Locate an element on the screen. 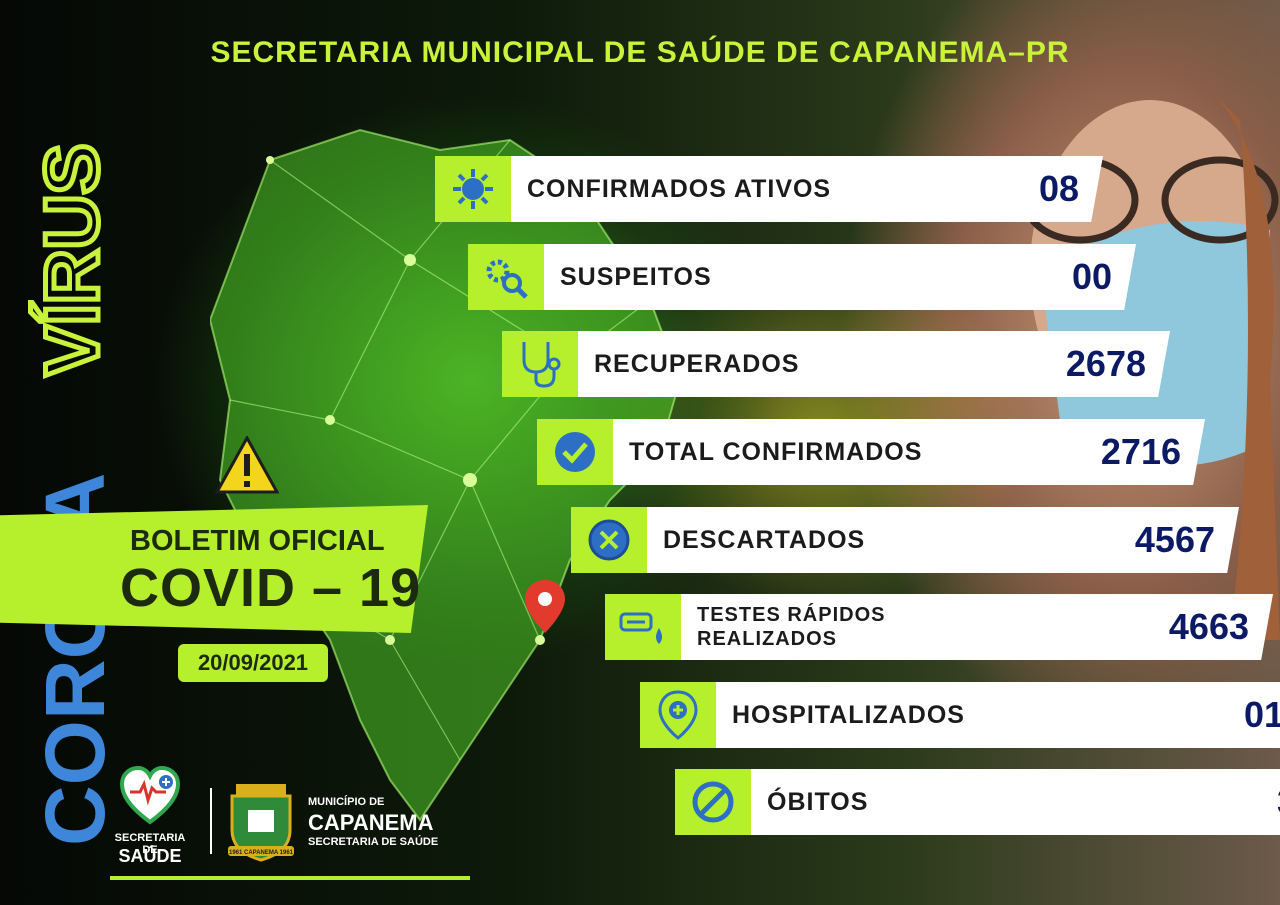 The image size is (1280, 905). bulletin-band is located at coordinates (214, 569).